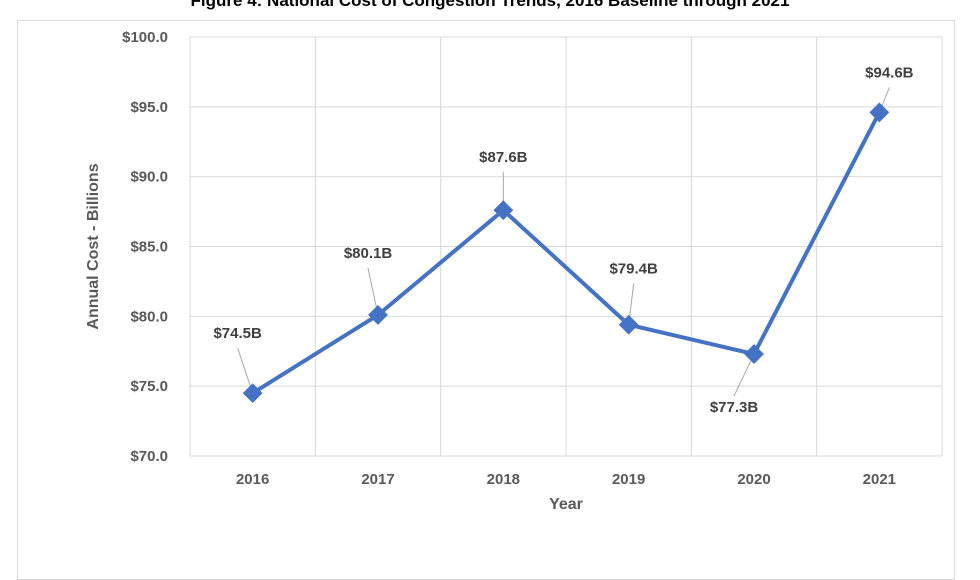 This screenshot has width=980, height=580. What do you see at coordinates (503, 157) in the screenshot?
I see `data-label: $87.6B` at bounding box center [503, 157].